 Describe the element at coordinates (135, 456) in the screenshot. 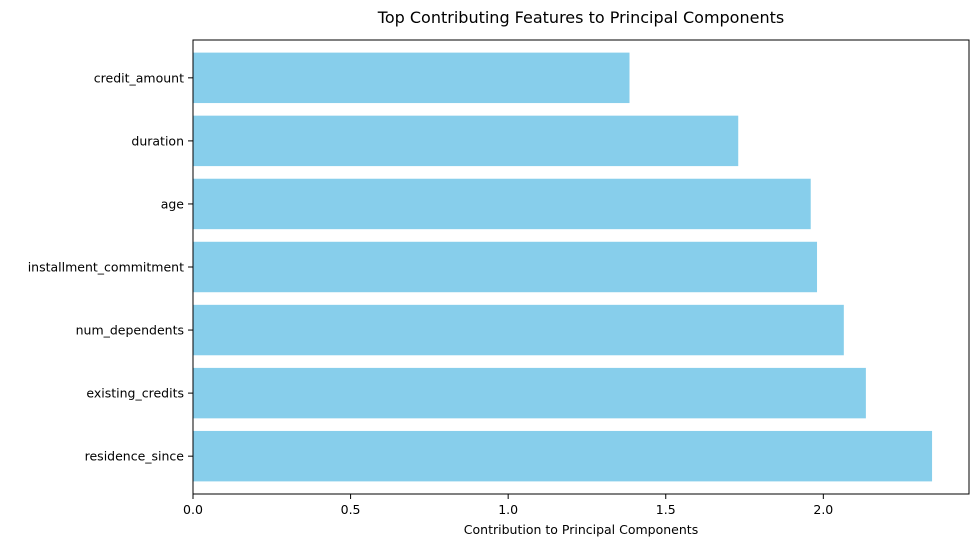

I see `y-tick-label: residence_since` at that location.